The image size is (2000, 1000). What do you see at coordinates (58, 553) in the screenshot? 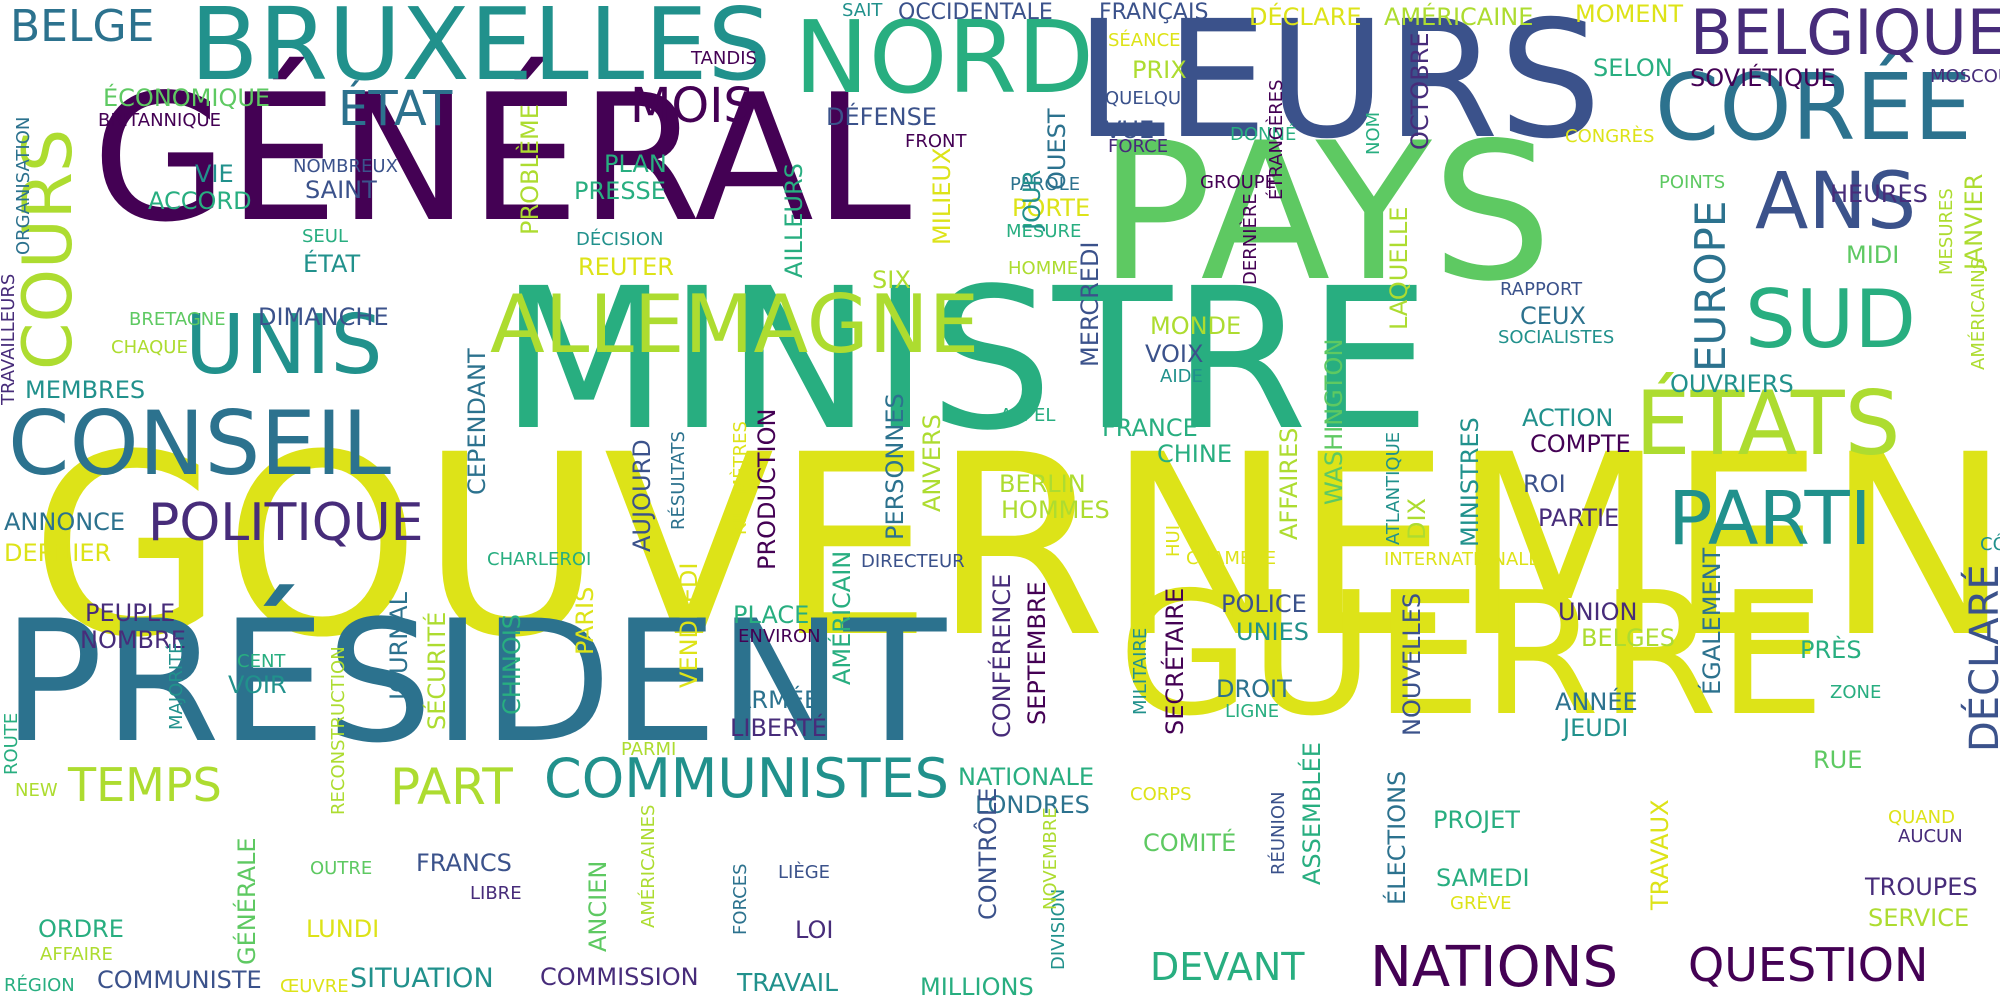
I see `word-dernier: DERNIER` at bounding box center [58, 553].